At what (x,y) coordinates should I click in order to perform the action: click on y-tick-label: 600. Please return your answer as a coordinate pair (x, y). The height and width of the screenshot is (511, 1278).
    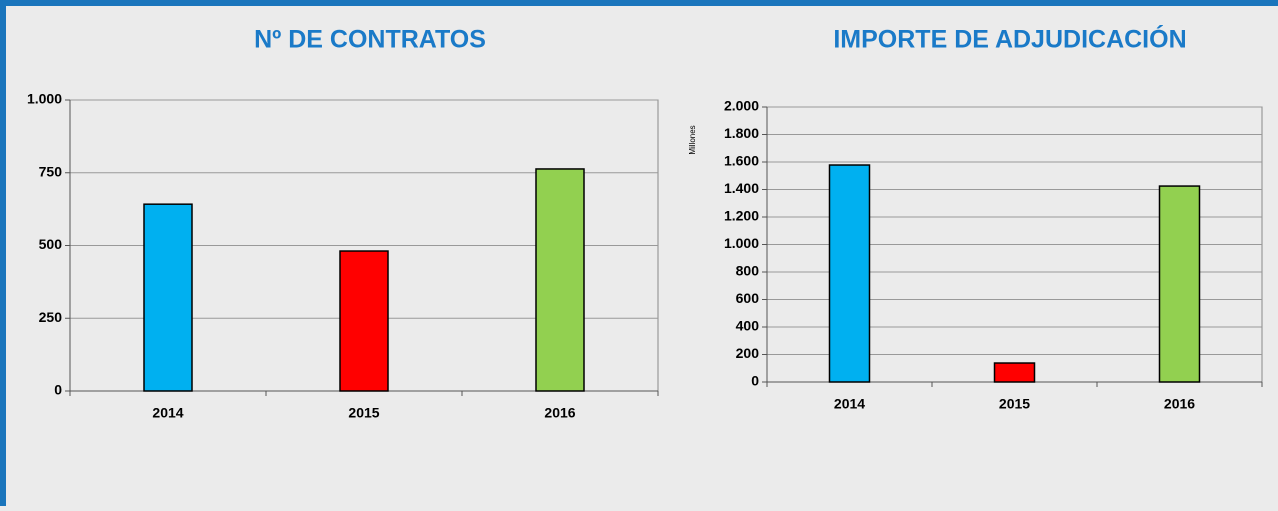
    Looking at the image, I should click on (748, 298).